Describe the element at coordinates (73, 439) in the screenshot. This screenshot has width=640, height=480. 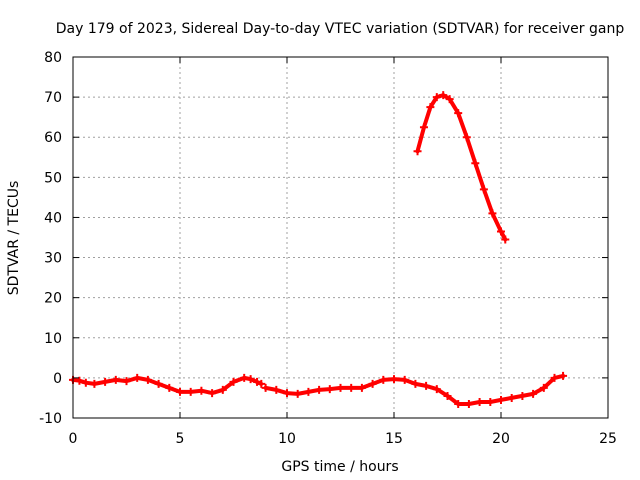
I see `x-tick-label: 0` at that location.